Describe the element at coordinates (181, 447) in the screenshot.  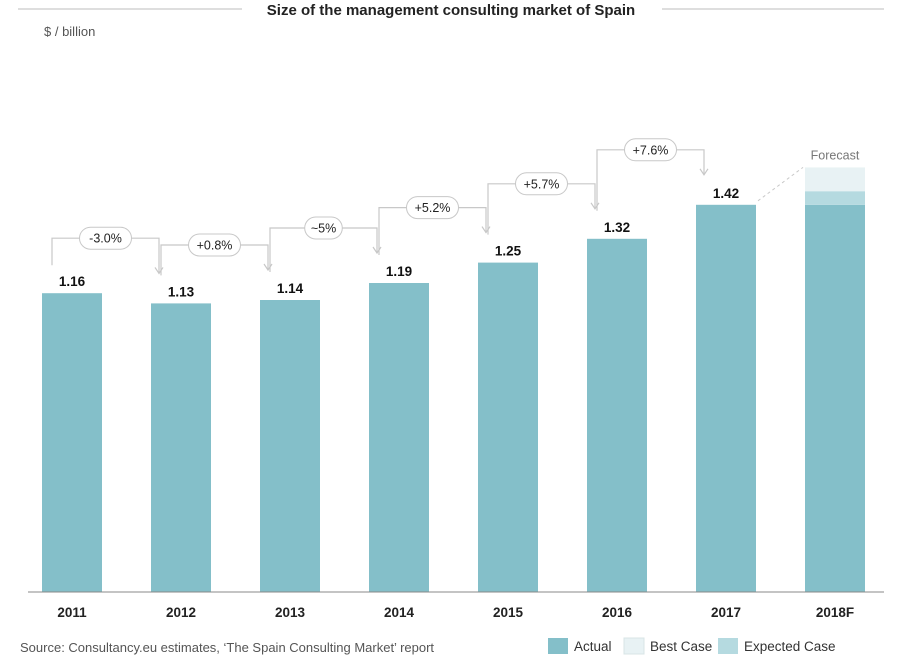
I see `bar-2012` at that location.